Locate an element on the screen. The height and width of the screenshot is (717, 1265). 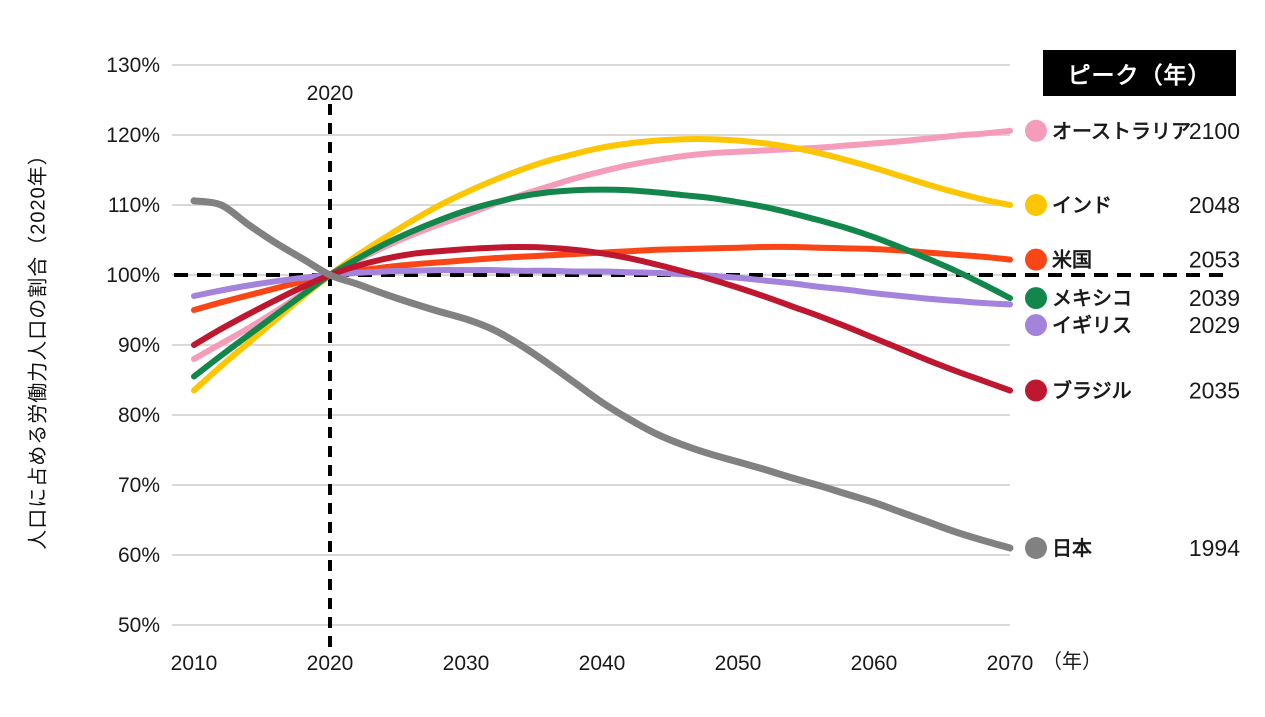
legend-header-peak-year: ピーク（年） is located at coordinates (1139, 73).